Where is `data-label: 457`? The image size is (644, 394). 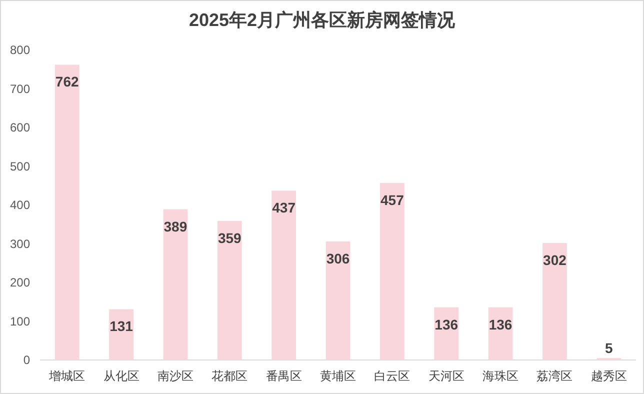 data-label: 457 is located at coordinates (392, 200).